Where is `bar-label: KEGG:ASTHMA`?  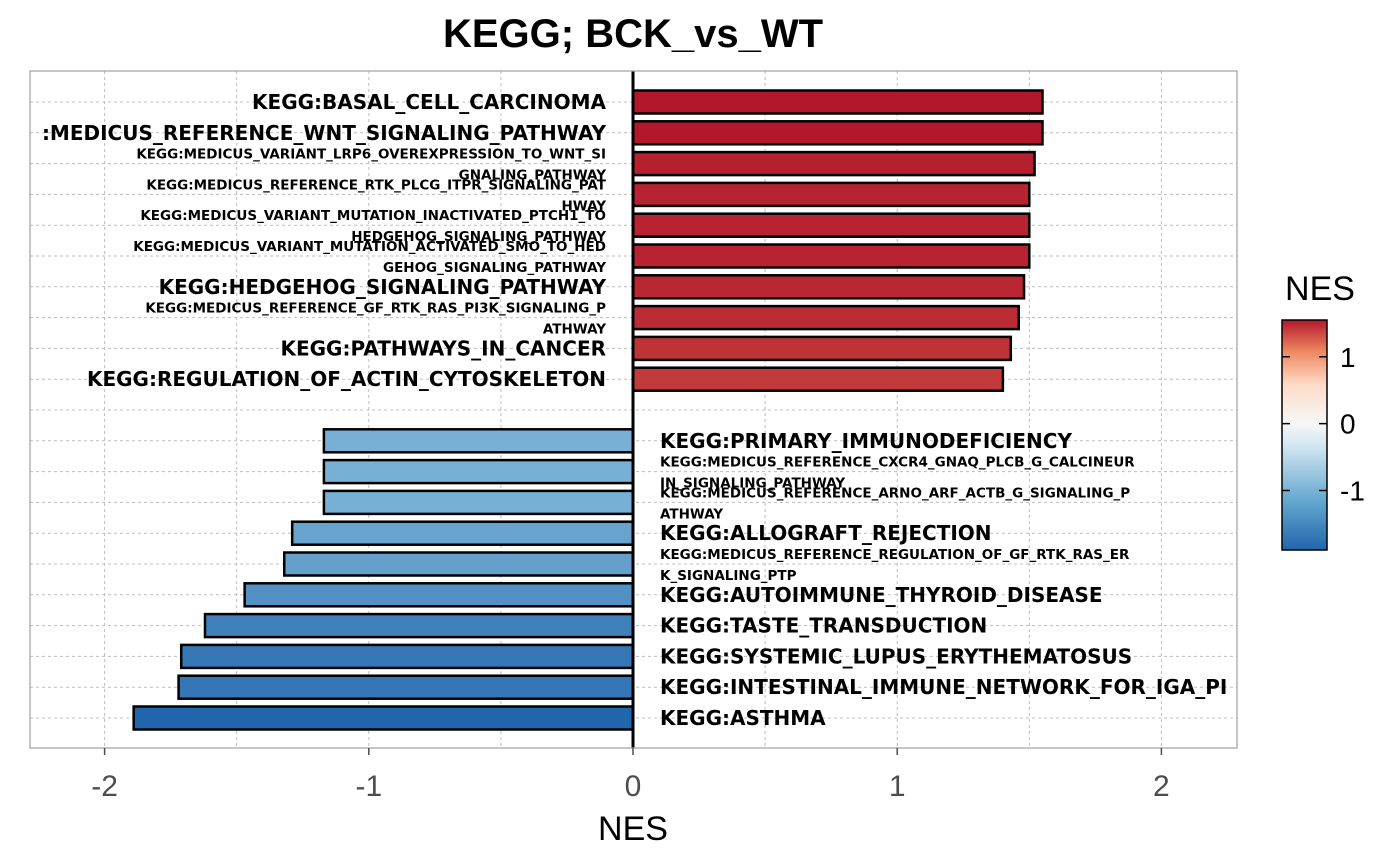
bar-label: KEGG:ASTHMA is located at coordinates (743, 718).